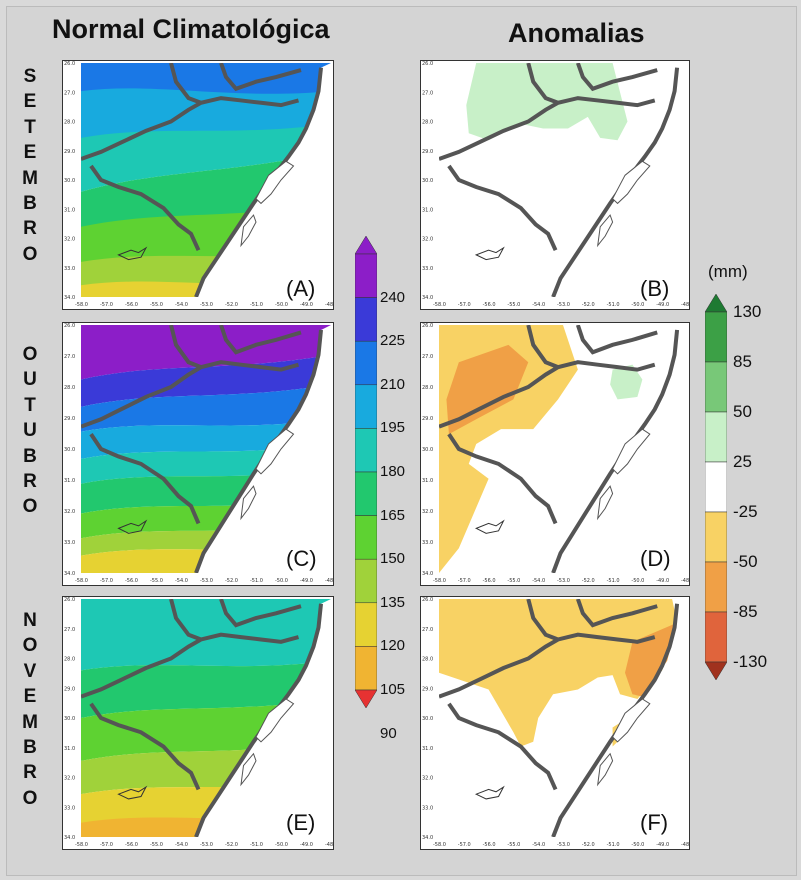 This screenshot has width=801, height=880. Describe the element at coordinates (742, 361) in the screenshot. I see `anomaly-colorbar-tick: 85` at that location.